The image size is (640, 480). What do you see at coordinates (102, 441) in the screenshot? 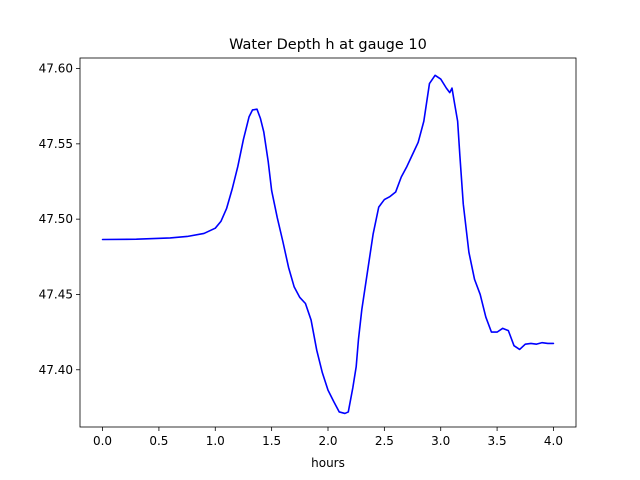
I see `x-tick-label: 0.0` at bounding box center [102, 441].